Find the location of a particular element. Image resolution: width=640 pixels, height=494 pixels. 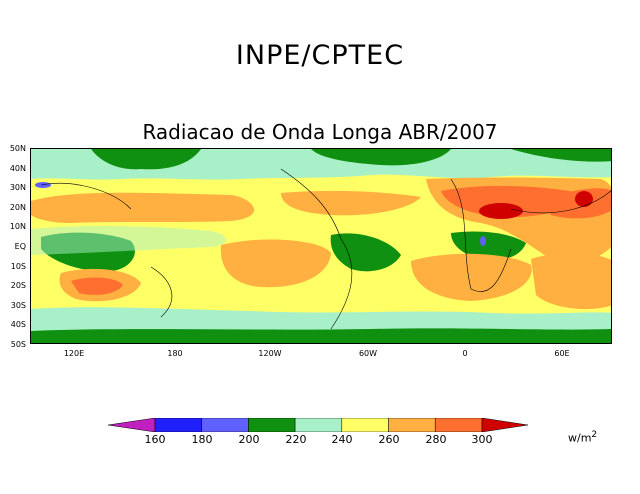

band-200-220-south is located at coordinates (321, 335).